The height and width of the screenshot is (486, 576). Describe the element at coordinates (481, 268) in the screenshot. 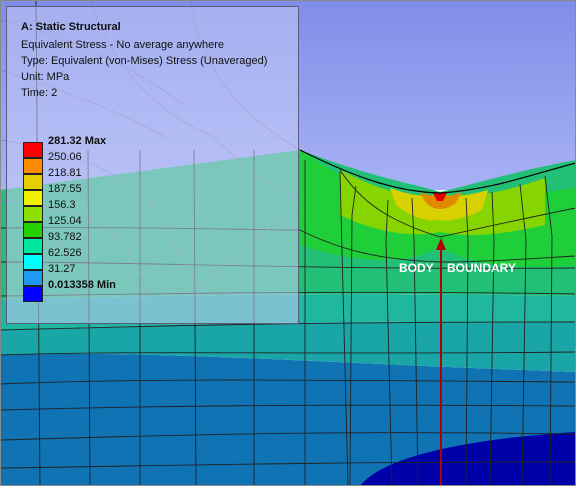

I see `boundary-label: BOUNDARY` at that location.